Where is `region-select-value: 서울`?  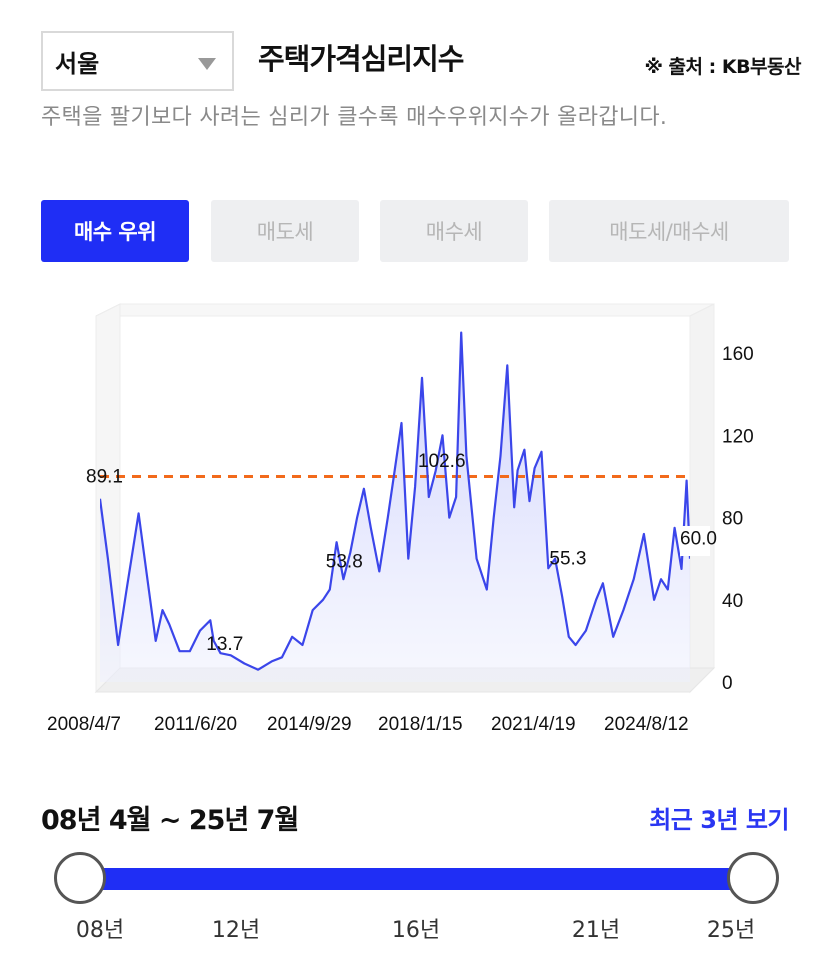
region-select-value: 서울 is located at coordinates (77, 63).